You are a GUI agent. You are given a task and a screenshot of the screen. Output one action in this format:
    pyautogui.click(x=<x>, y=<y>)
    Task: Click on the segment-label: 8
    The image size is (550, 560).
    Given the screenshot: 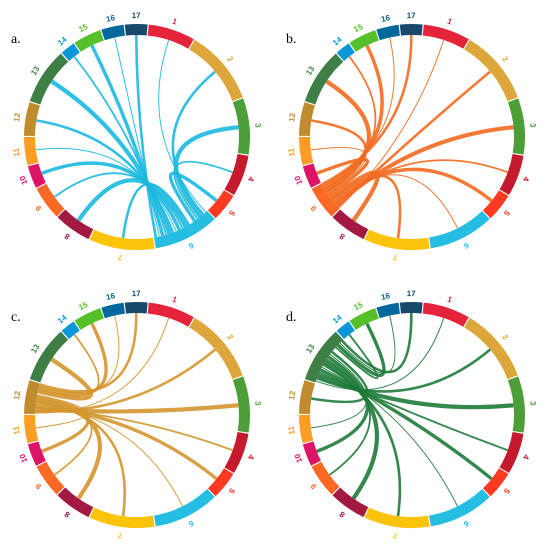 What is the action you would take?
    pyautogui.click(x=66, y=514)
    